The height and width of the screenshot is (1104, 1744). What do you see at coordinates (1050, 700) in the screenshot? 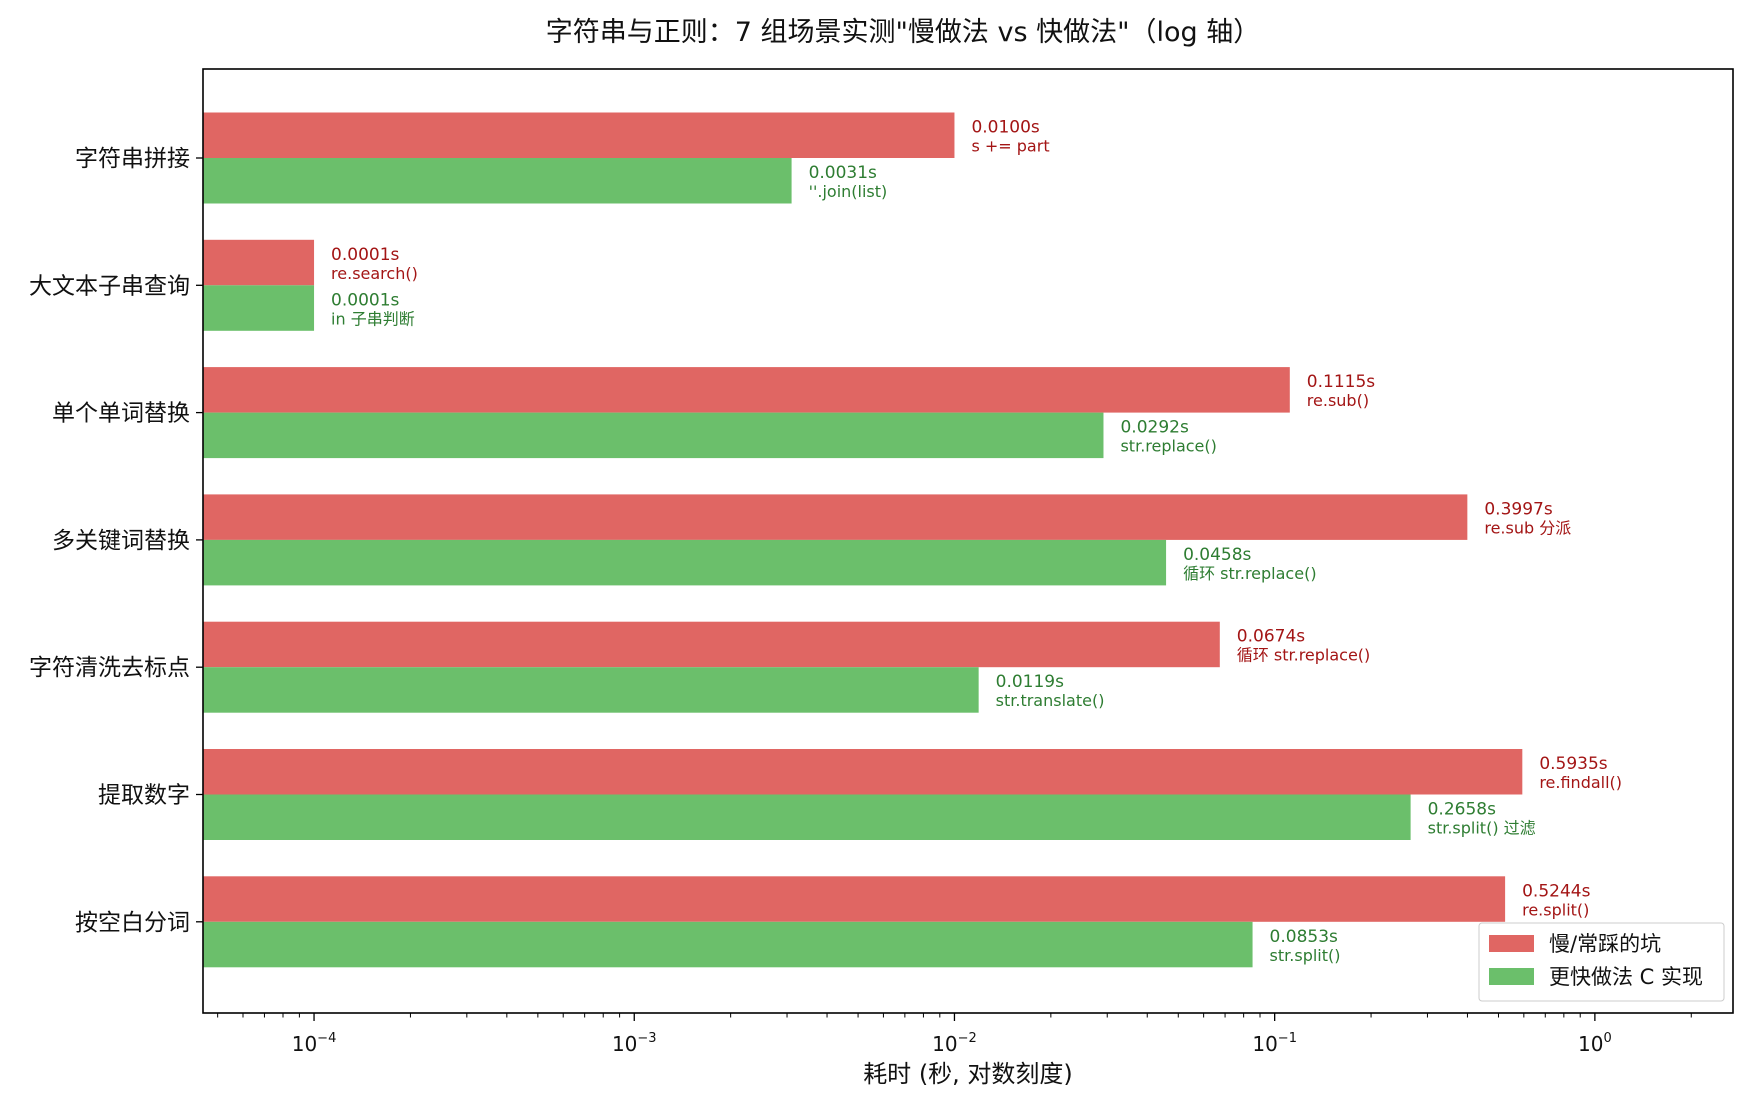
I see `method-label: str.translate()` at bounding box center [1050, 700].